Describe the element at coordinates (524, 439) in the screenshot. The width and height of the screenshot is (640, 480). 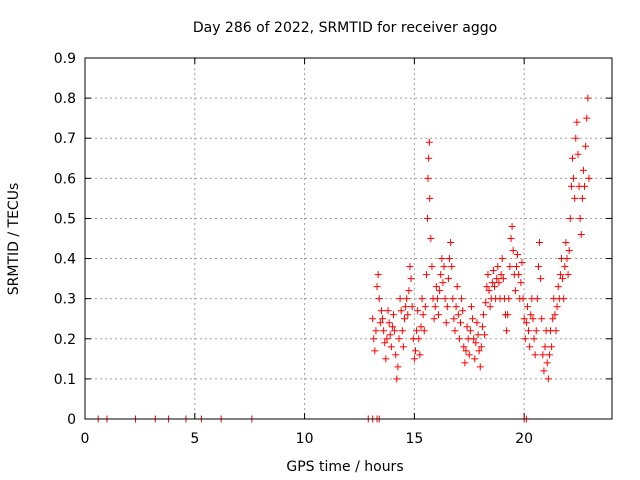
I see `x-tick-label: 20` at that location.